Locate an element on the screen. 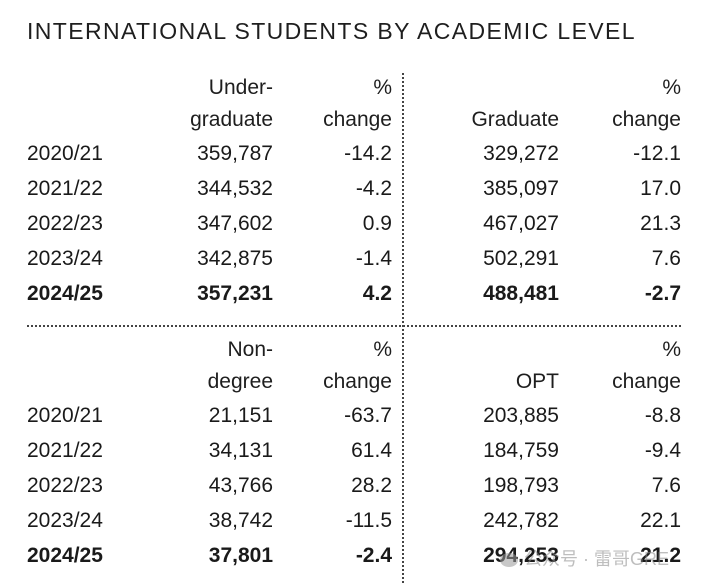 Image resolution: width=707 pixels, height=586 pixels. change-cell: -11.5 is located at coordinates (368, 520).